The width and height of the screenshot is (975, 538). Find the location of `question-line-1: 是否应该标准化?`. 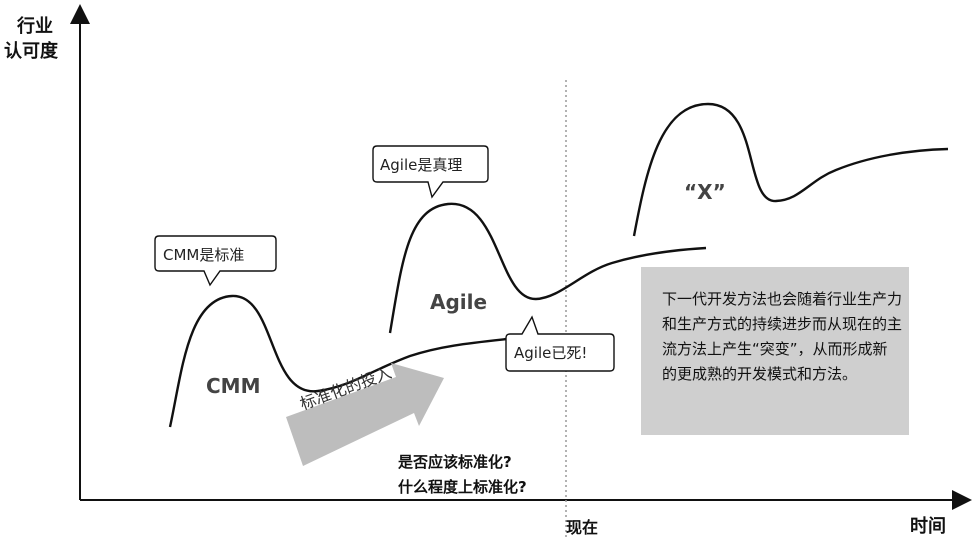

question-line-1: 是否应该标准化? is located at coordinates (455, 462).